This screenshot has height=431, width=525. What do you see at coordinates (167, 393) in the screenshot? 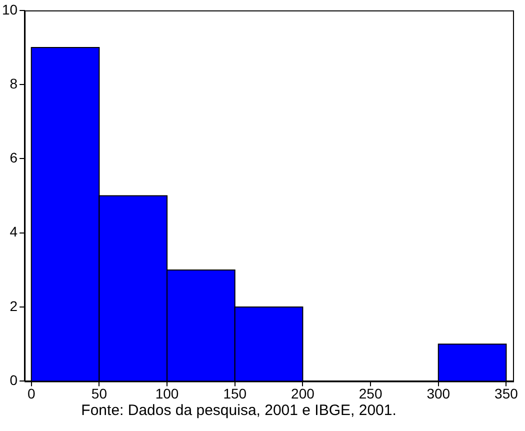
I see `x-tick-label: 100` at bounding box center [167, 393].